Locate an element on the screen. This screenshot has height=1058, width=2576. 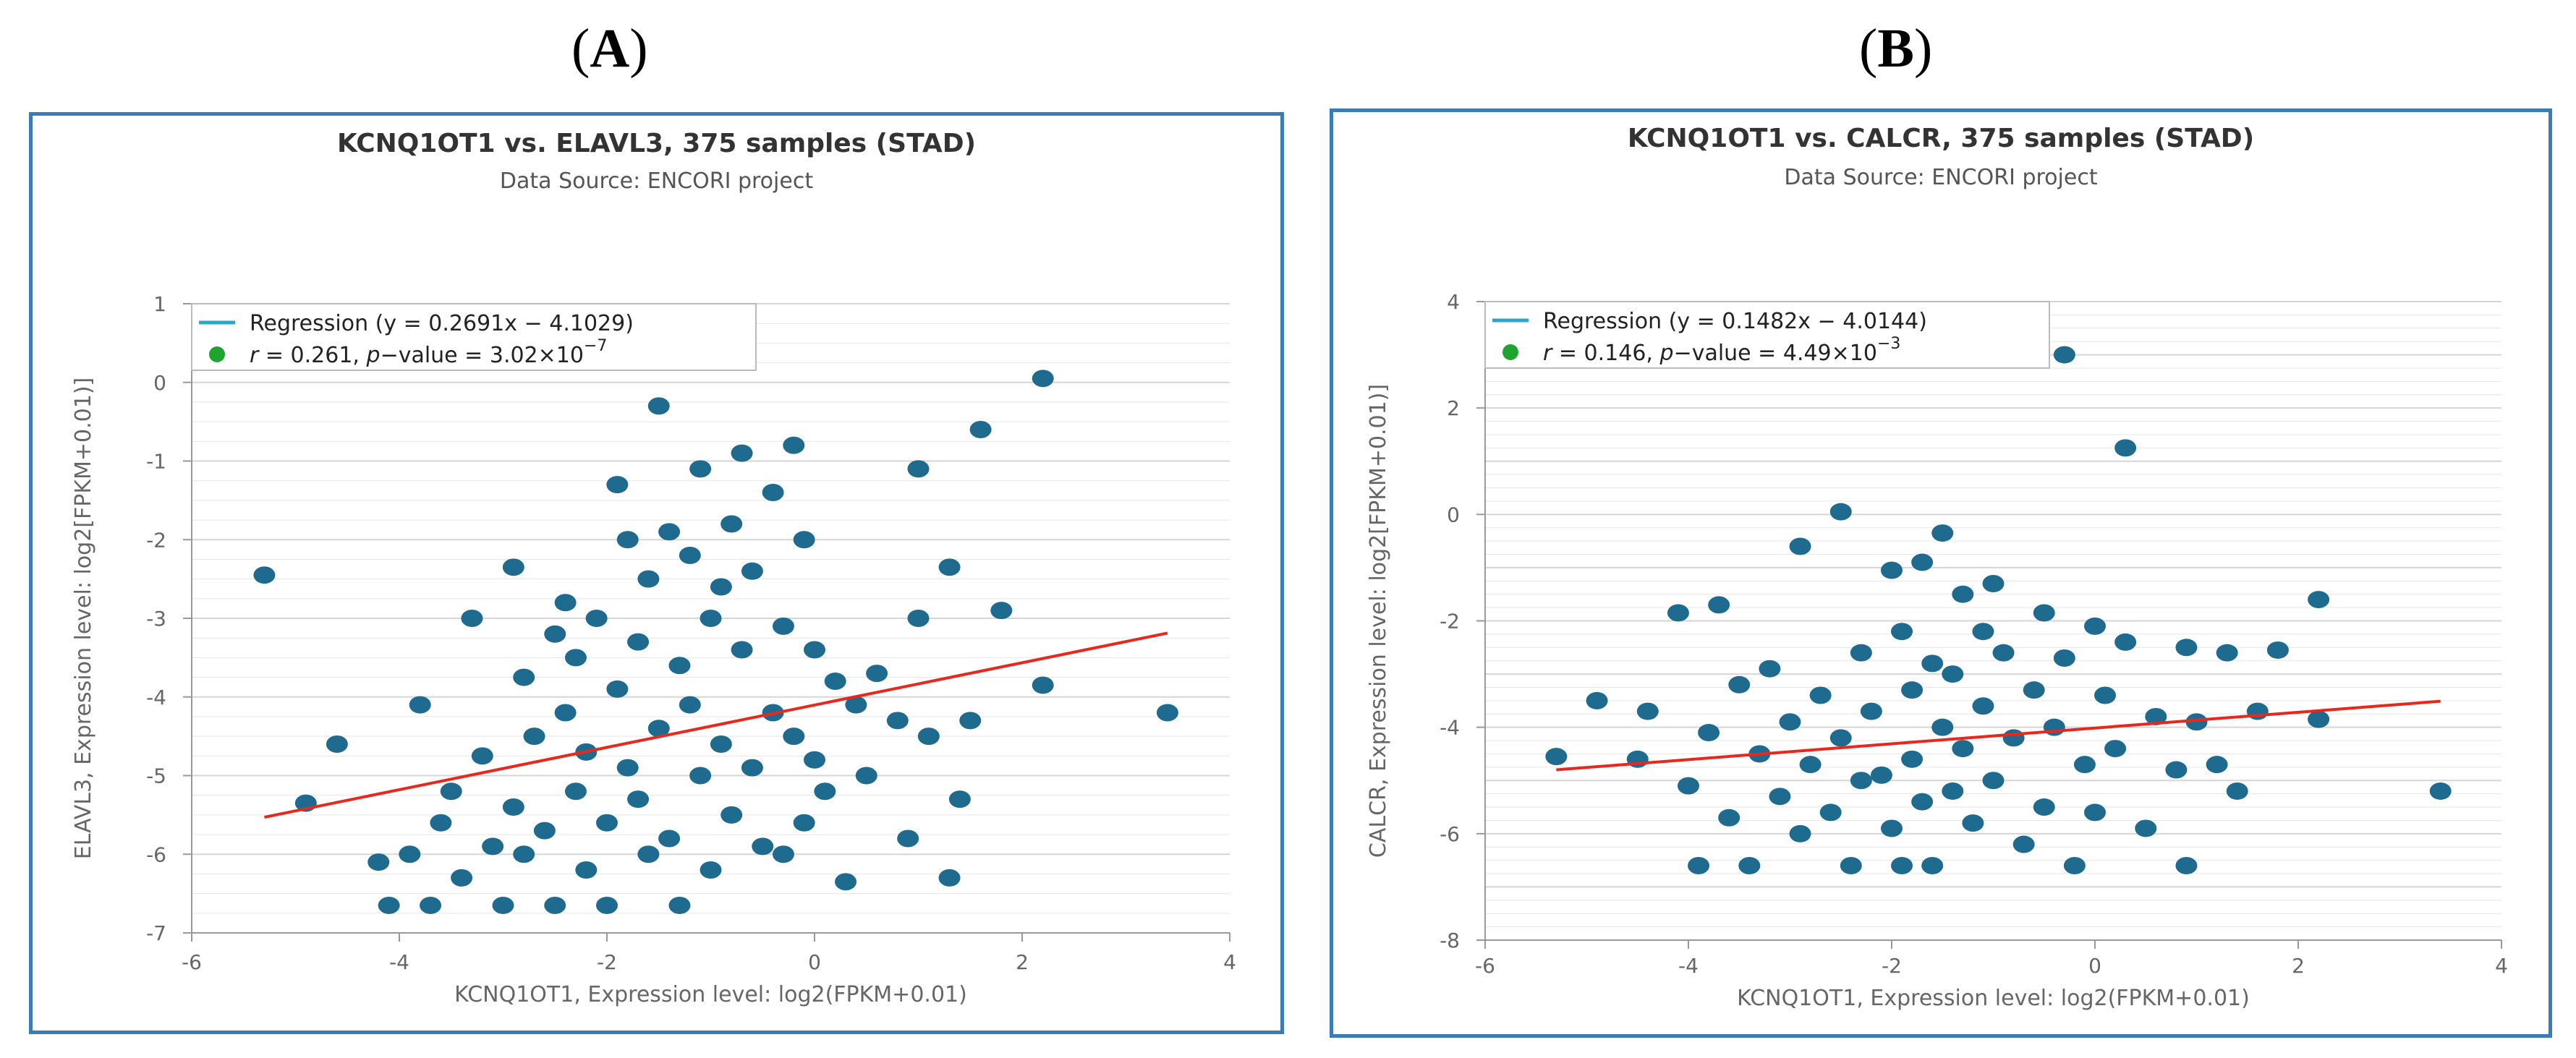
legend-regression-label: Regression (y = 0.1482x − 4.0144) is located at coordinates (1735, 321).